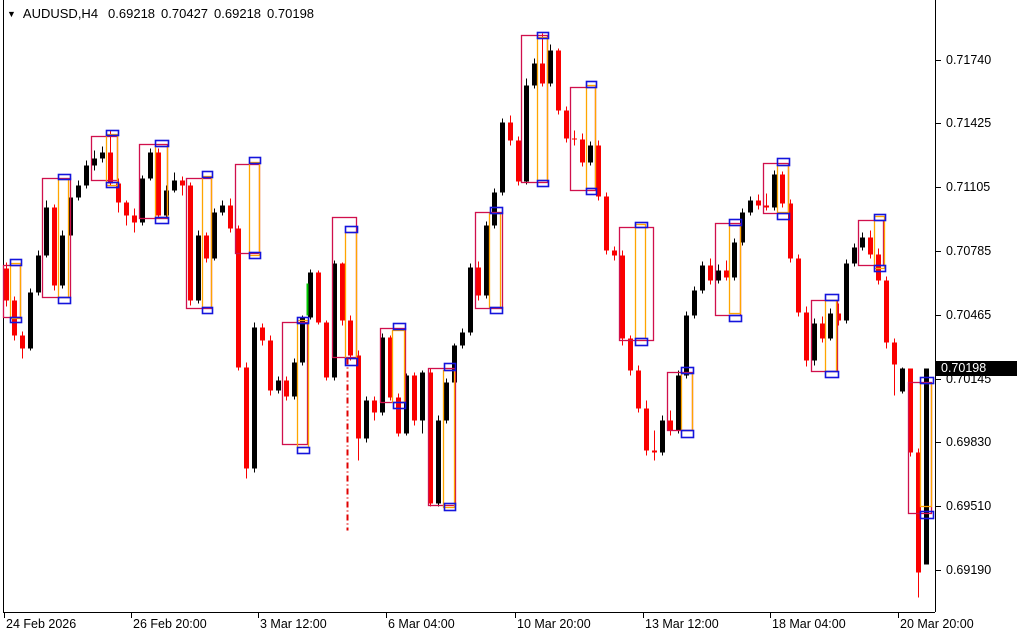  I want to click on time-axis-label: 20 Mar 20:00, so click(937, 624).